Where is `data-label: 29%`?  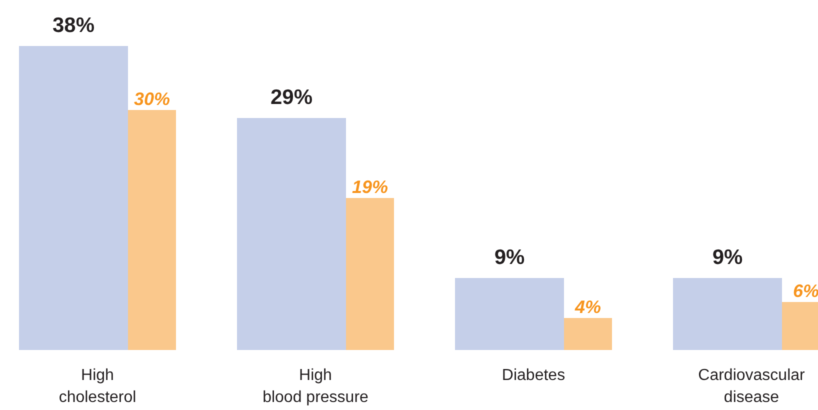
data-label: 29% is located at coordinates (291, 97).